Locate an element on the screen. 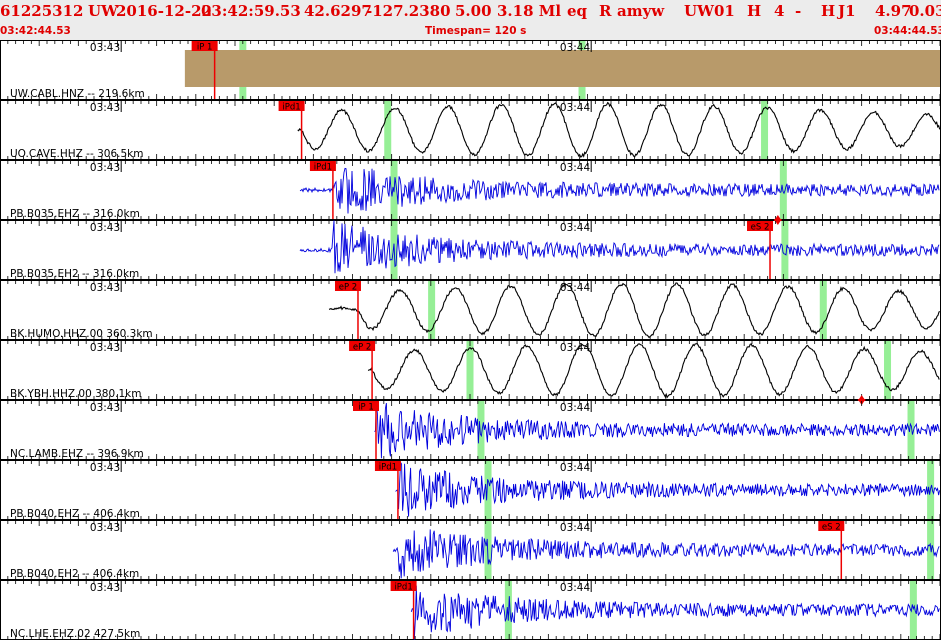 Image resolution: width=941 pixels, height=640 pixels. station-label: UO.CAVE.HHZ -- 306.5km is located at coordinates (76, 154).